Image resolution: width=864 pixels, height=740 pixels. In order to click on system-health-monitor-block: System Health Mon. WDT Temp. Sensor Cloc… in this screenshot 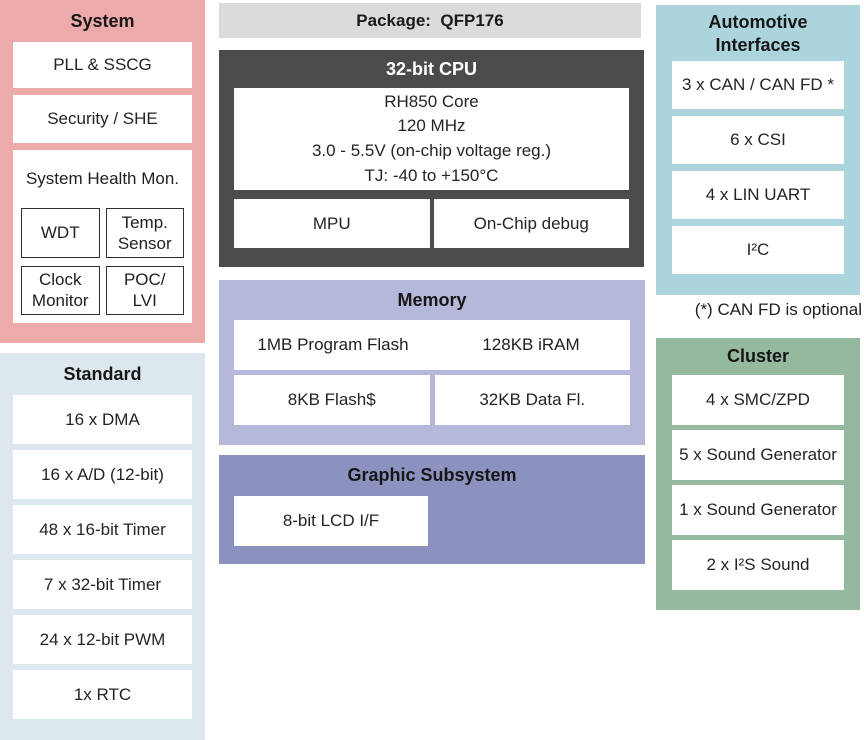, I will do `click(102, 236)`.